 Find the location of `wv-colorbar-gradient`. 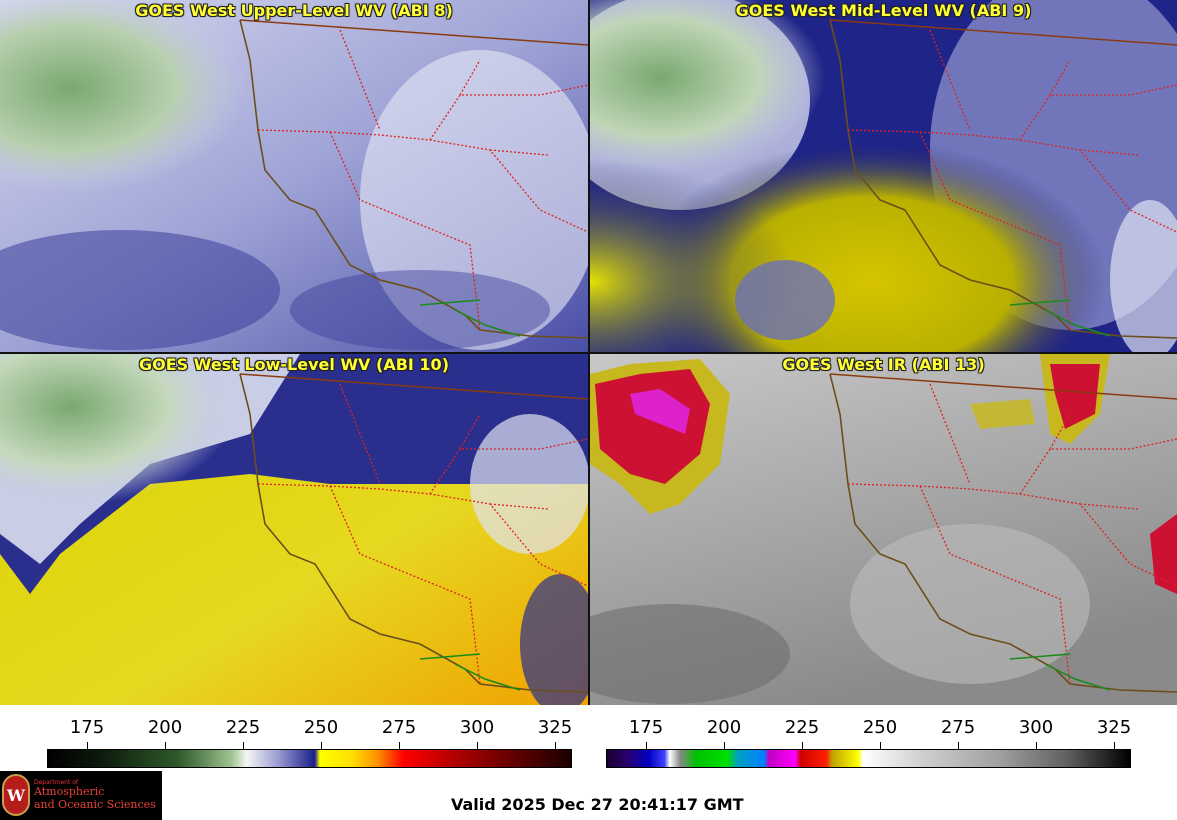

wv-colorbar-gradient is located at coordinates (309, 758).